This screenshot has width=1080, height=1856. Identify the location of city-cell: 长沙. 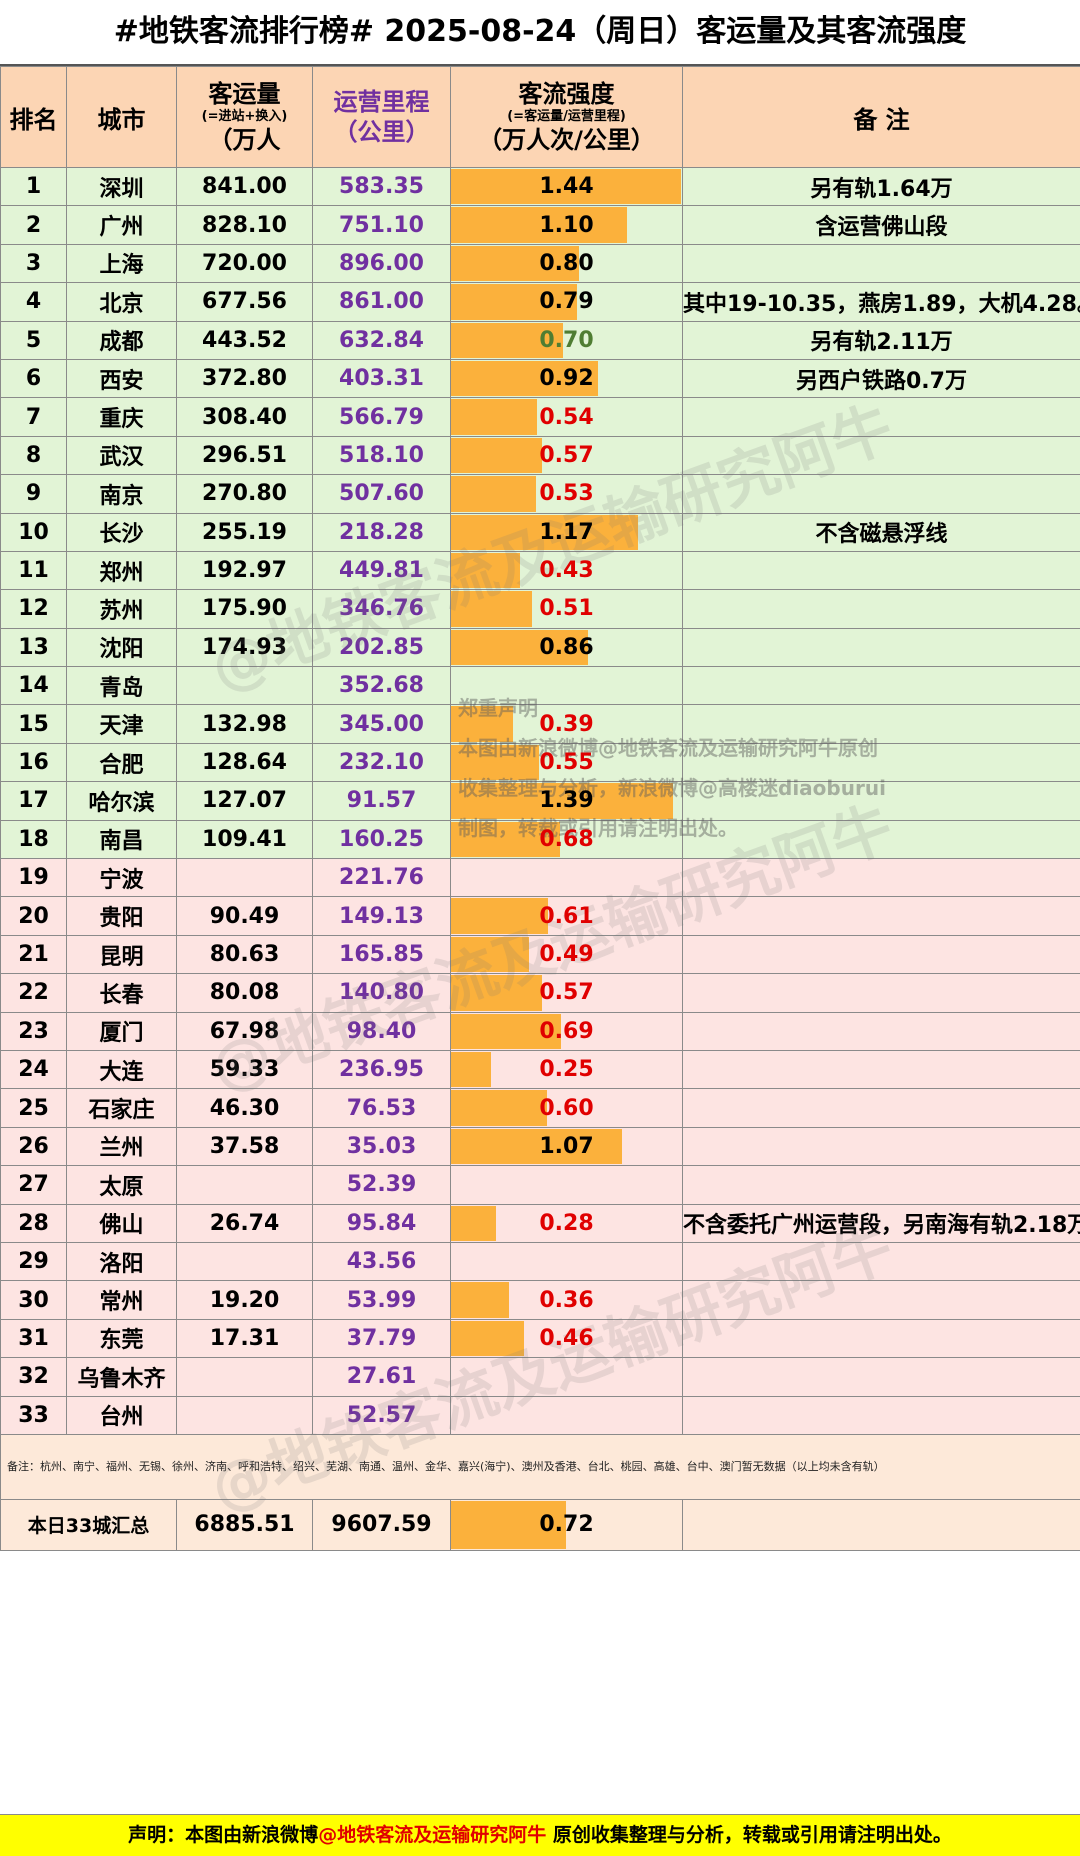
(122, 532).